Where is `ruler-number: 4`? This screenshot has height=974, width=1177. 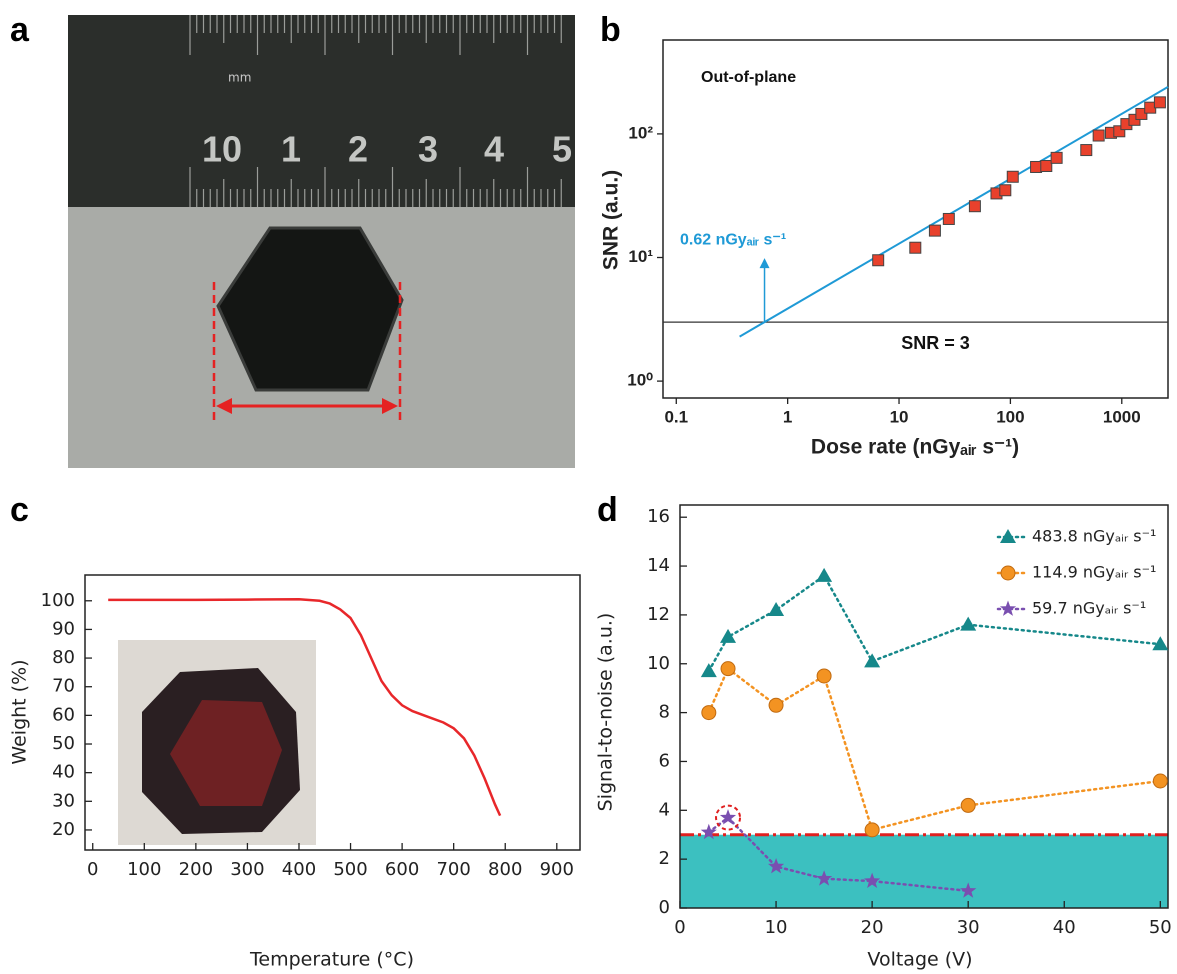
ruler-number: 4 is located at coordinates (494, 149).